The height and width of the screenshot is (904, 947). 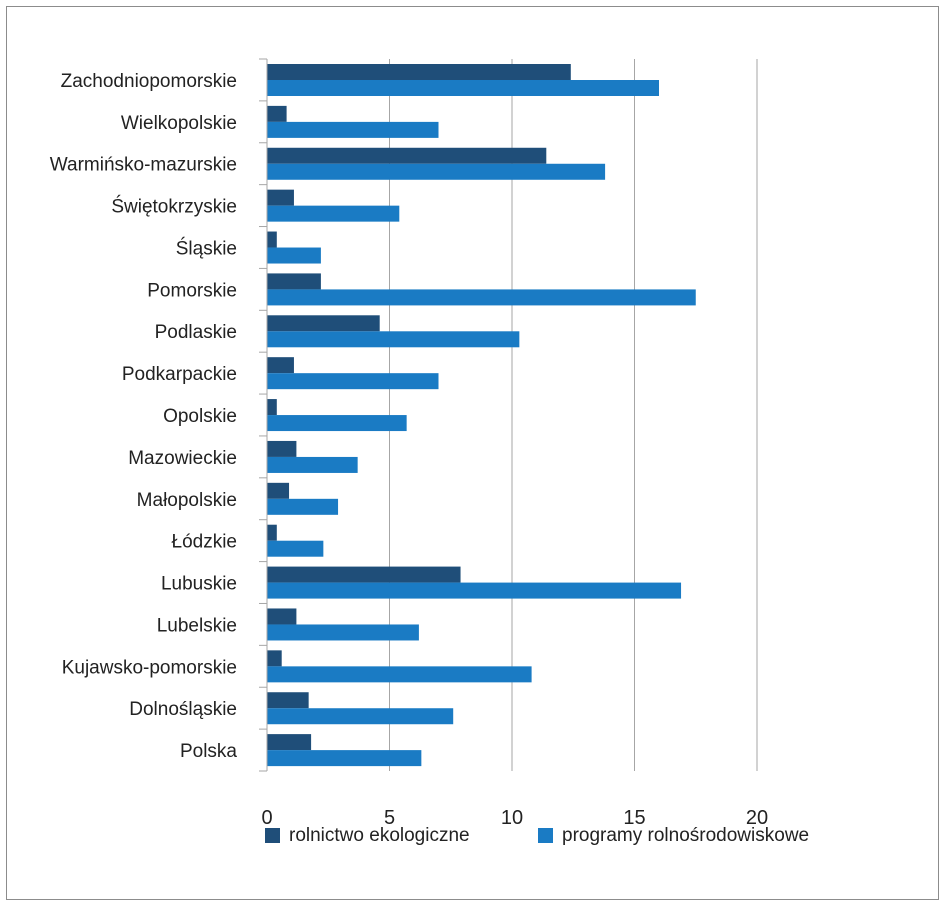 I want to click on category-label: Warmińsko-mazurskie, so click(x=143, y=165).